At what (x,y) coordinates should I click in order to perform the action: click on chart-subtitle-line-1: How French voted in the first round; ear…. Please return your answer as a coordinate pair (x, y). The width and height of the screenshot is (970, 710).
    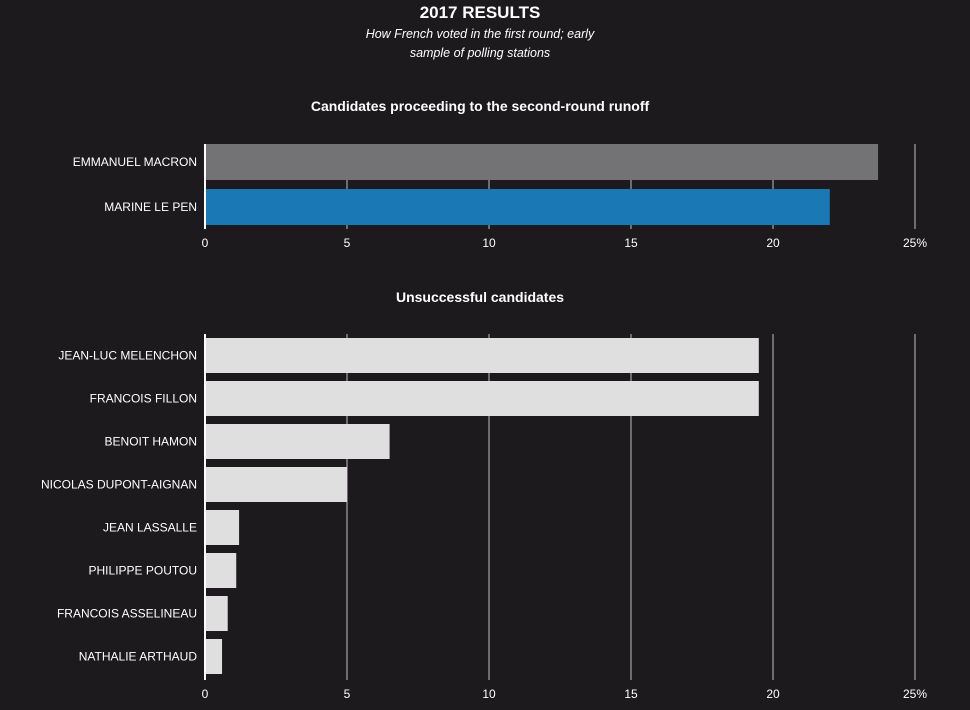
    Looking at the image, I should click on (480, 34).